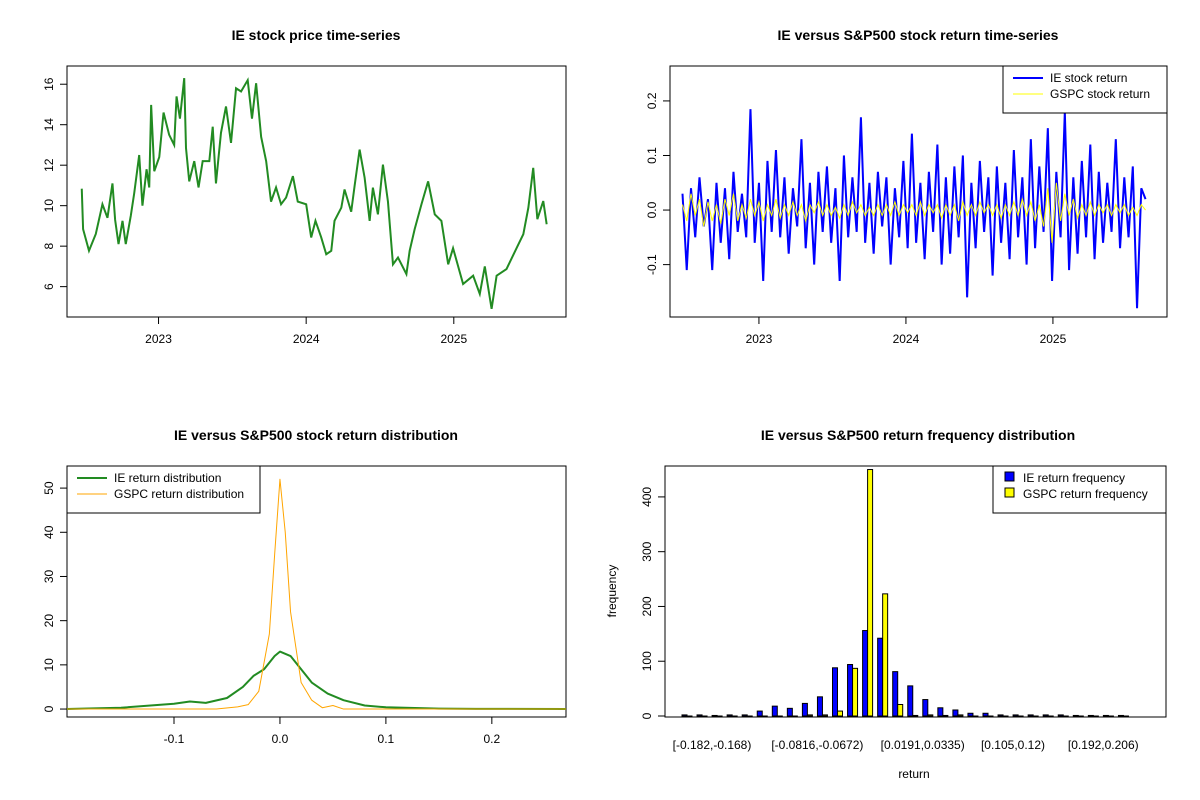  Describe the element at coordinates (49, 165) in the screenshot. I see `y-tick-label: 12` at that location.